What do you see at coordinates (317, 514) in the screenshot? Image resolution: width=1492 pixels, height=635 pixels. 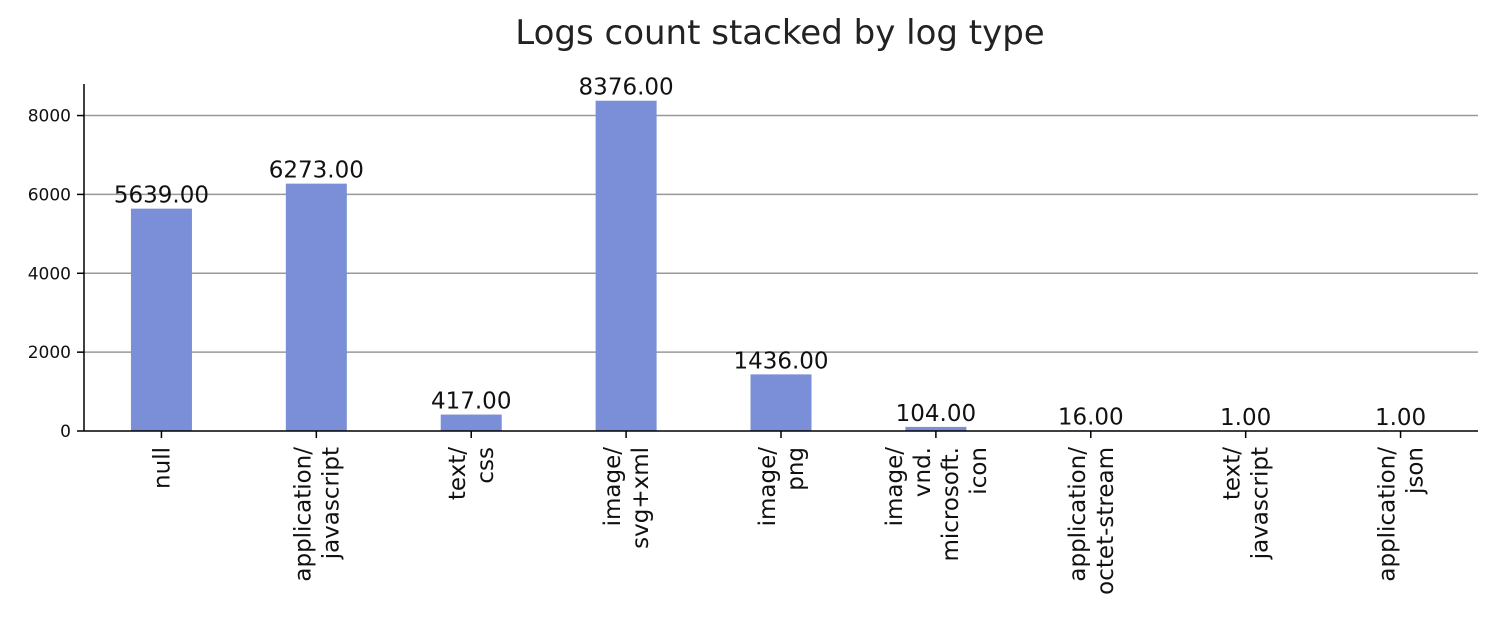 I see `x-tick-label: application/javascript` at bounding box center [317, 514].